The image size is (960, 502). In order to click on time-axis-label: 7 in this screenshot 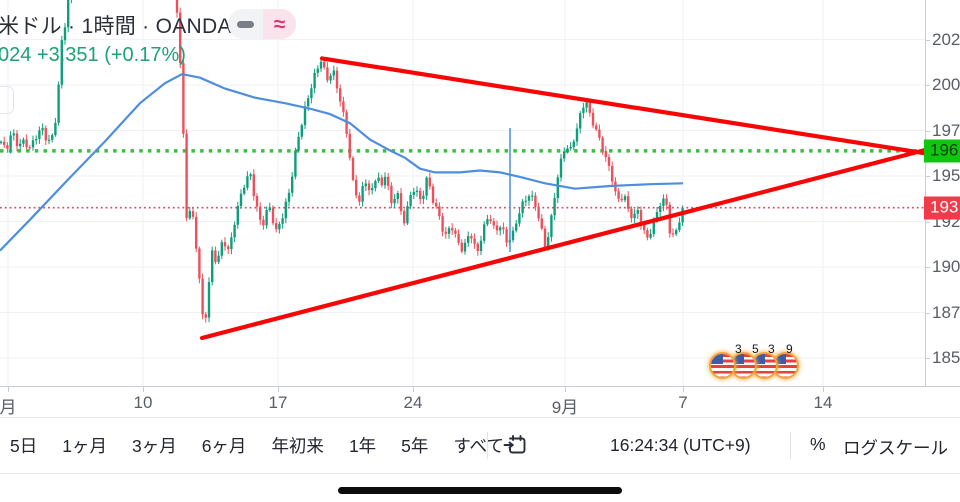, I will do `click(683, 402)`.